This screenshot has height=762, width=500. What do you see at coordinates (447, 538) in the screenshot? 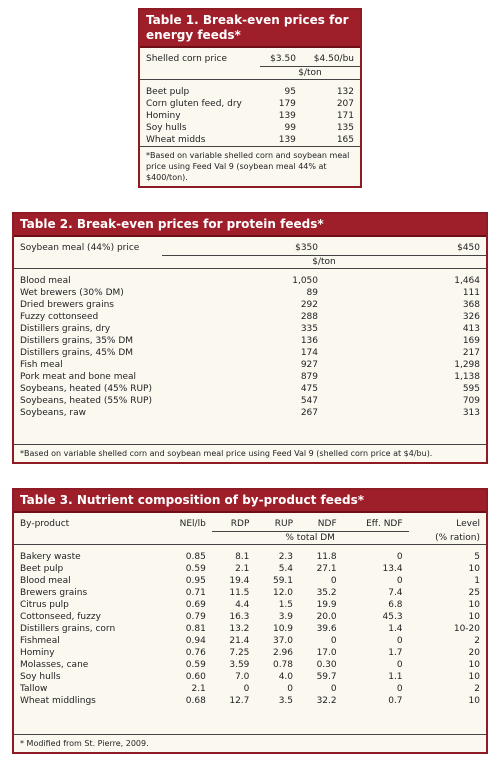
I see `level-unit: (% ration)` at bounding box center [447, 538].